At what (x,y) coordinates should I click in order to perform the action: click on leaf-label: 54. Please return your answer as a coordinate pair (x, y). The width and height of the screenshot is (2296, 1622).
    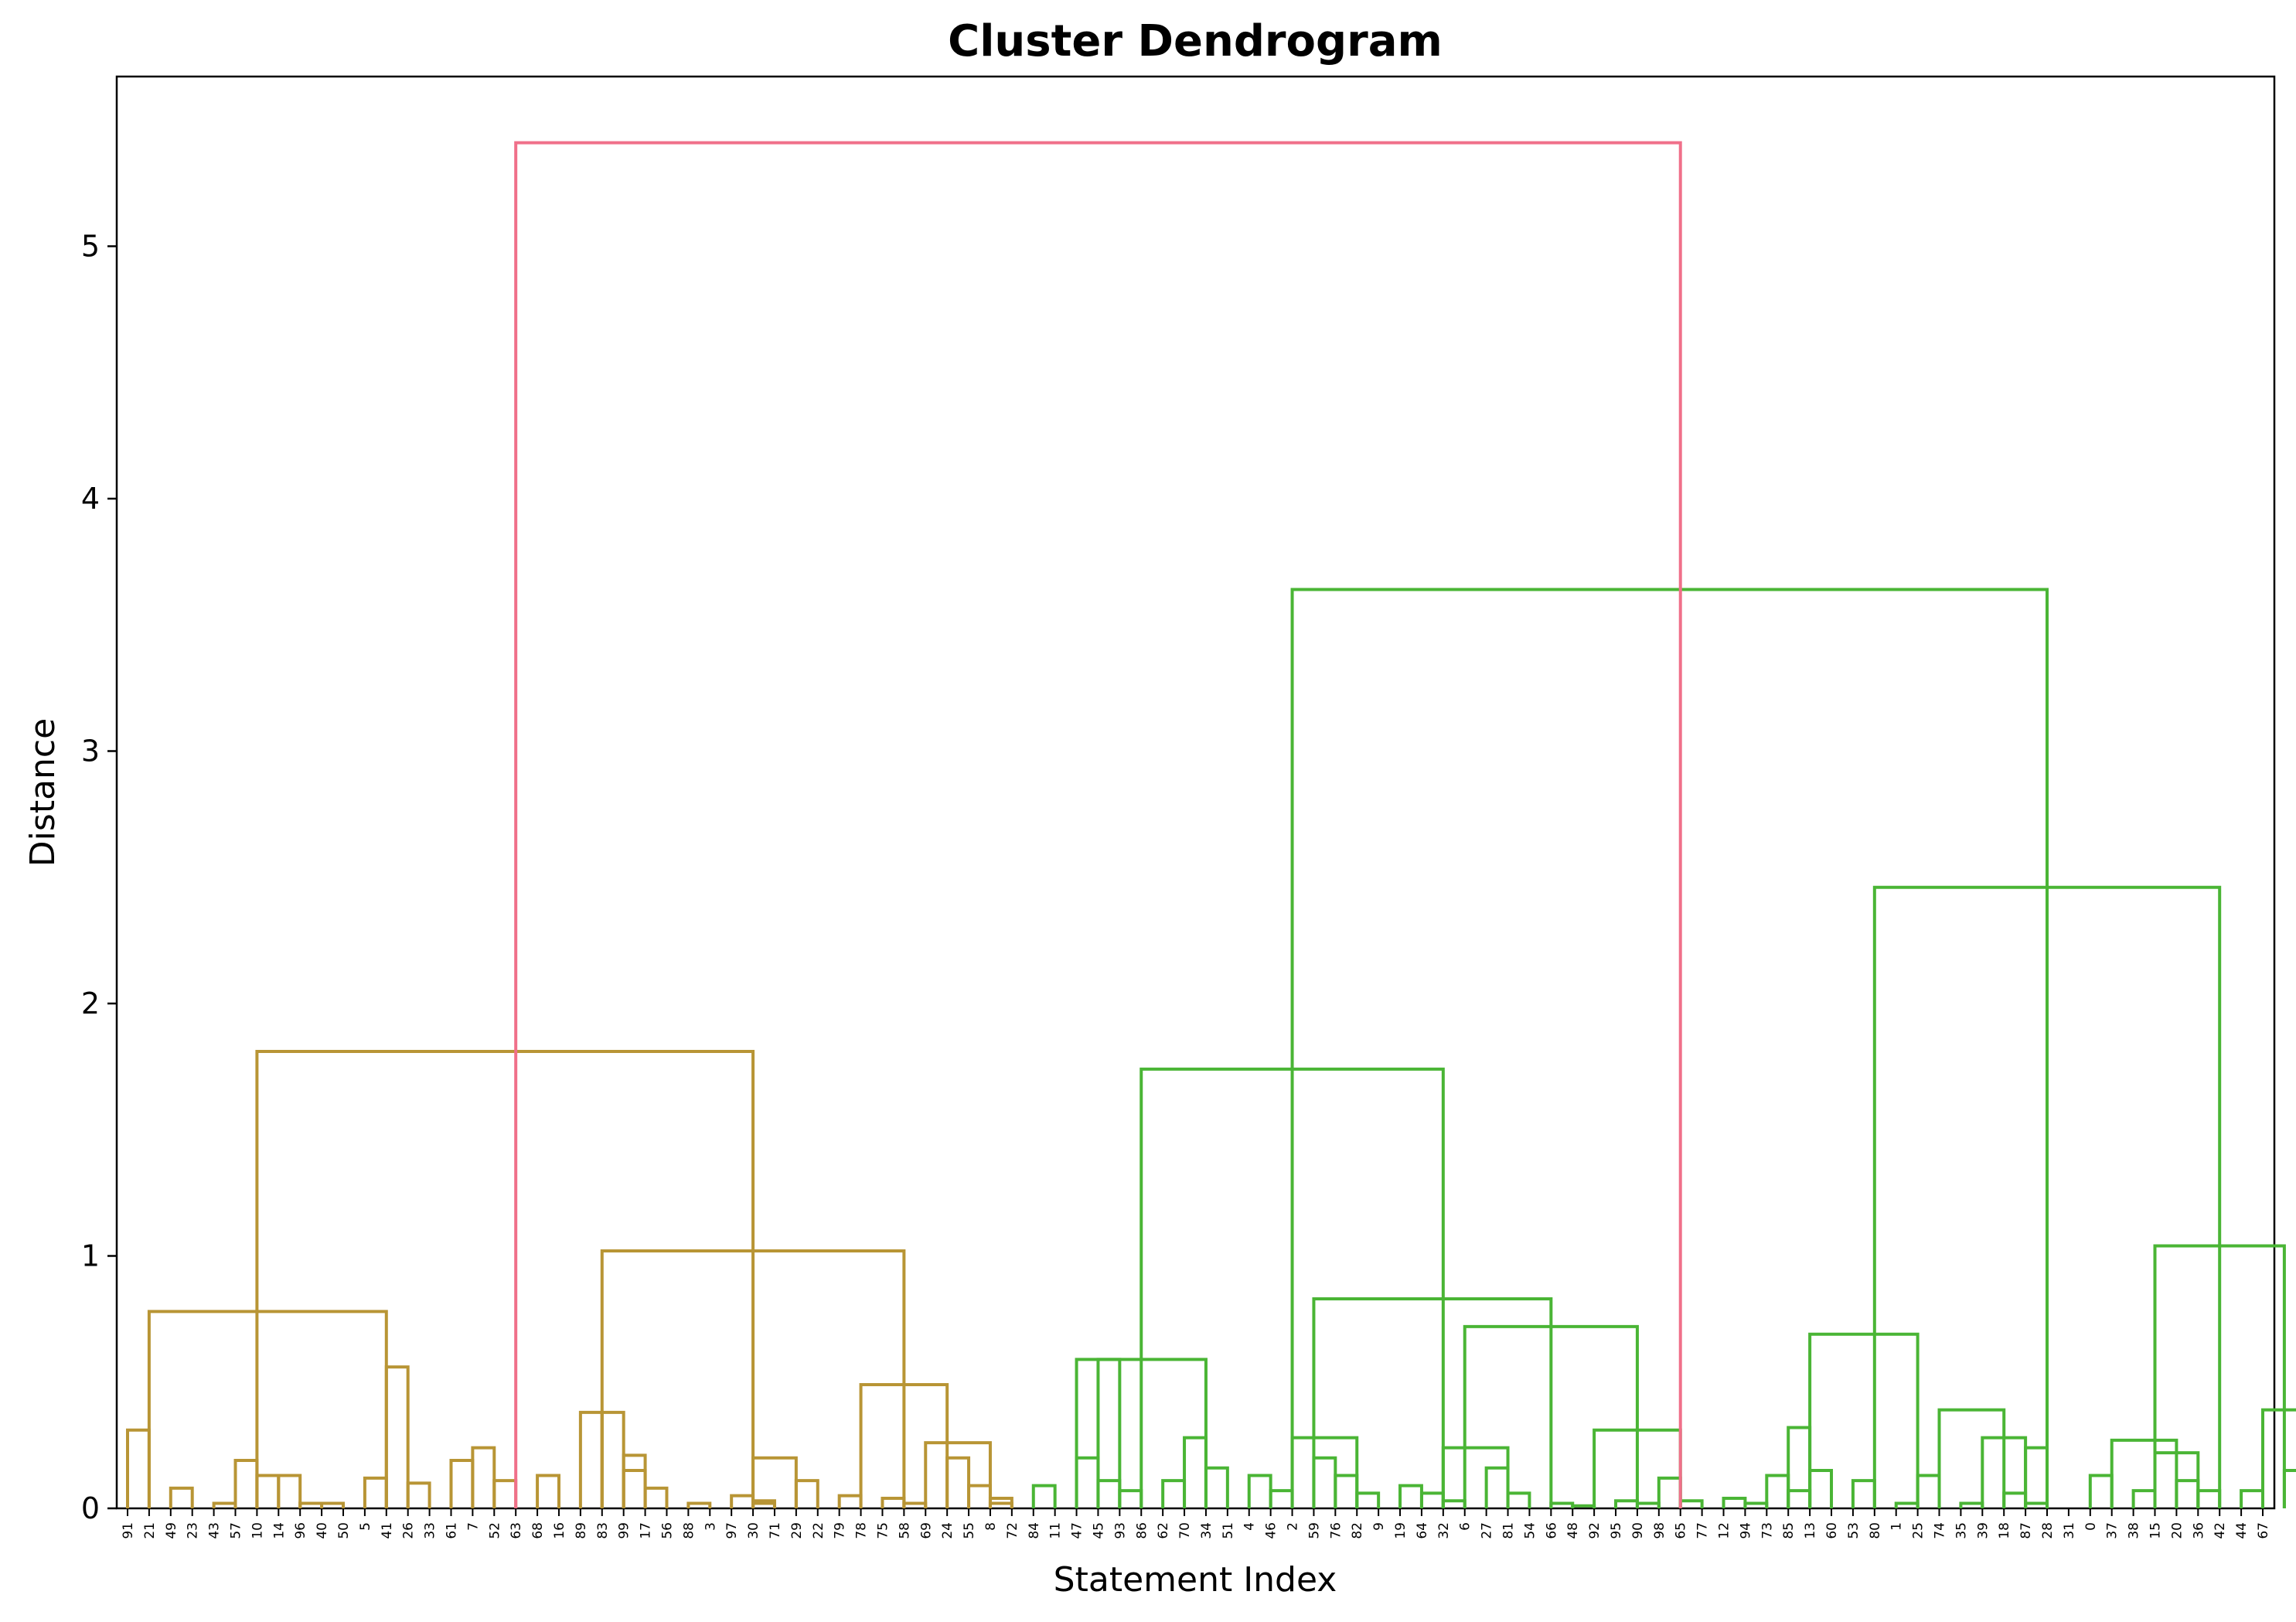
    Looking at the image, I should click on (1530, 1530).